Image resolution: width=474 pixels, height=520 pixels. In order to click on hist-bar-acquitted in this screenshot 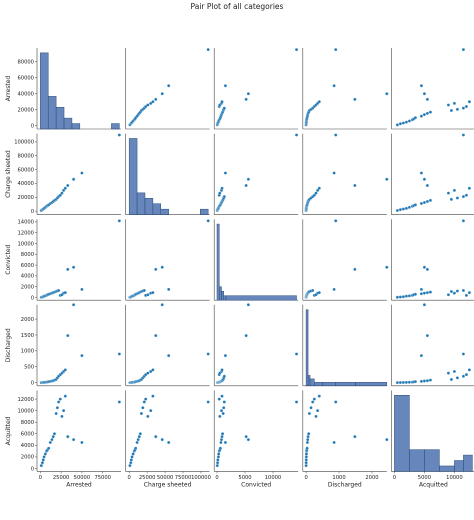, I will do `click(447, 468)`.